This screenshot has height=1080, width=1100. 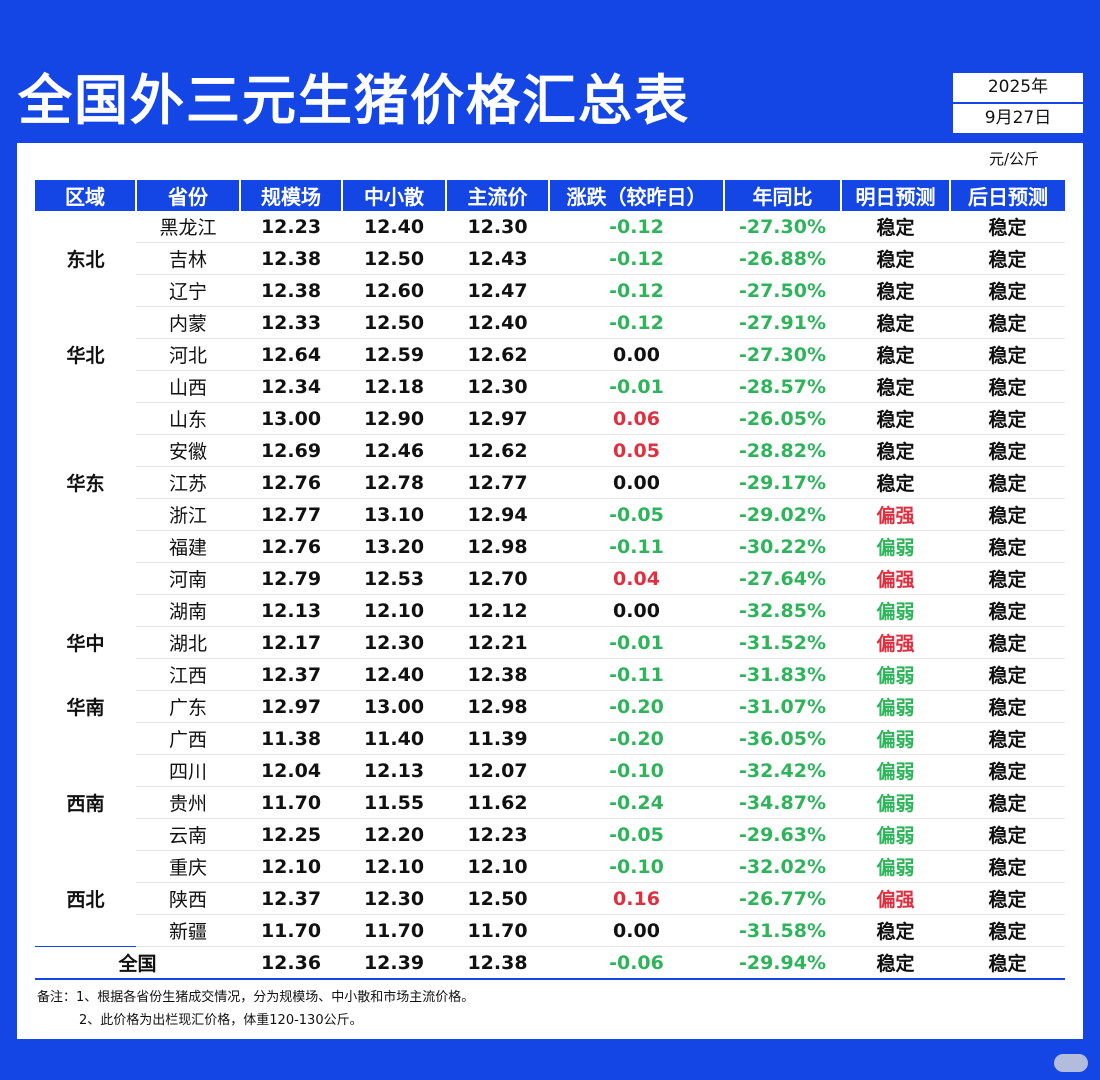 I want to click on table-row: 湖南 12.13 12.10 12.12 0.00 -32.85% 偏弱 稳定, so click(x=550, y=610).